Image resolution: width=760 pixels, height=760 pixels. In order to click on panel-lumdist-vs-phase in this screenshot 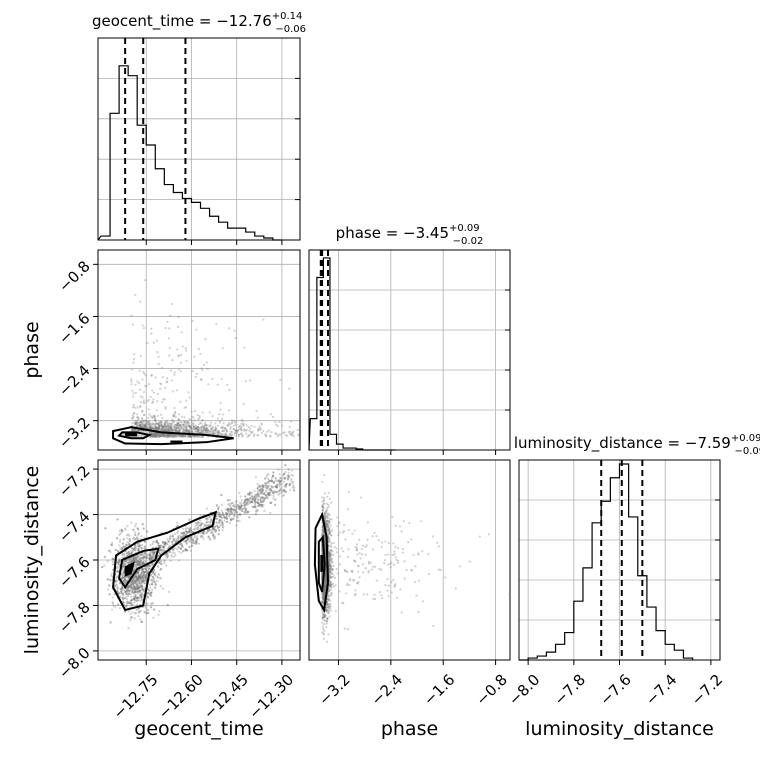, I will do `click(409, 562)`.